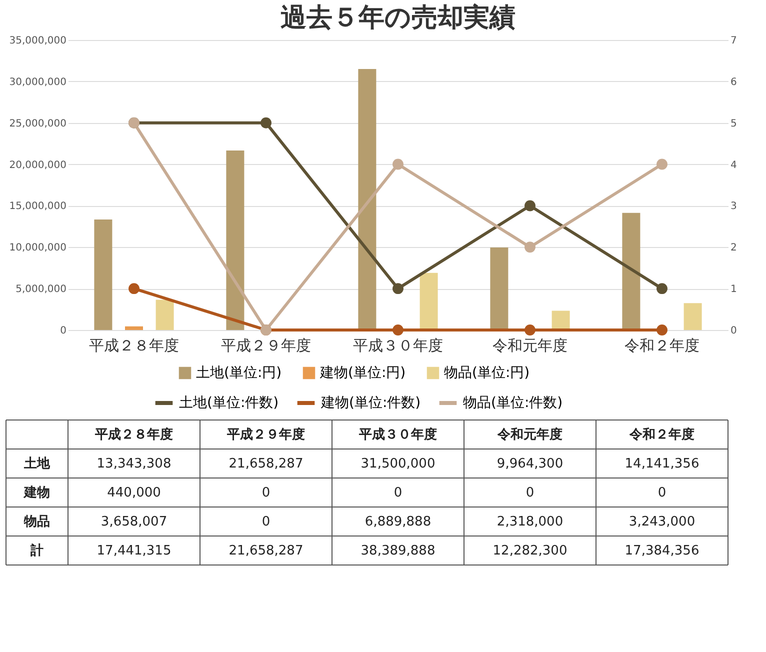  I want to click on text: 17,384,356, so click(662, 551).